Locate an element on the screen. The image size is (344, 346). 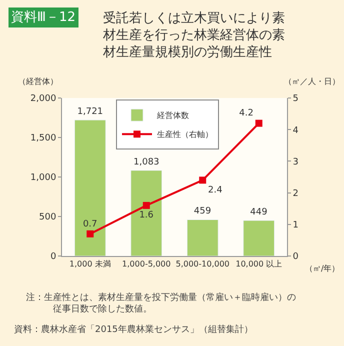
data-label: 4.2 is located at coordinates (246, 113).